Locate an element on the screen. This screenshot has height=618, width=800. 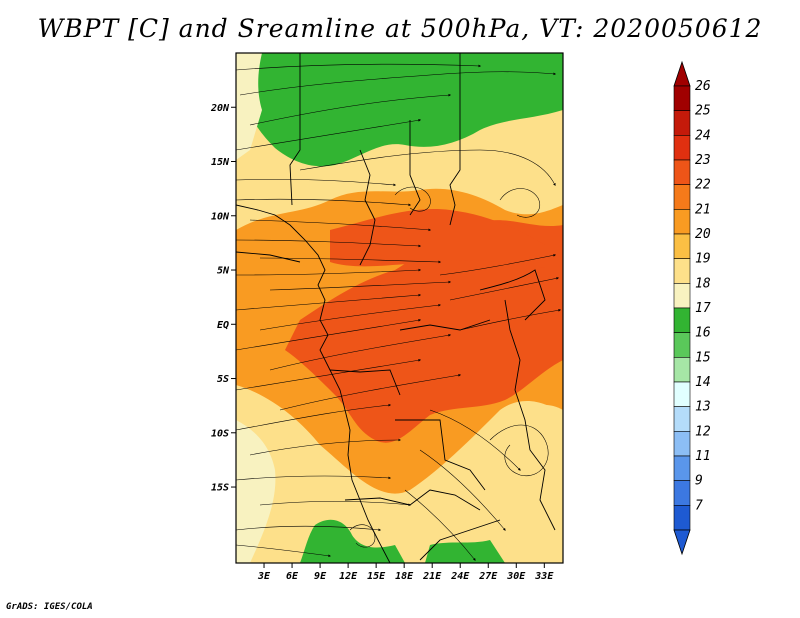
zone-south-cream is located at coordinates (399, 481).